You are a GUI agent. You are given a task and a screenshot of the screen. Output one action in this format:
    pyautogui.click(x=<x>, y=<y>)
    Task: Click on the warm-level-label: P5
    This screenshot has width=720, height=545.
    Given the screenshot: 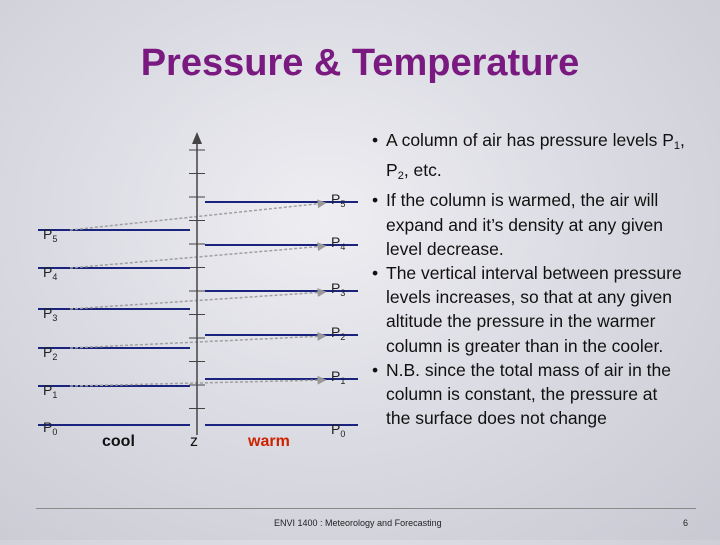 What is the action you would take?
    pyautogui.click(x=338, y=200)
    